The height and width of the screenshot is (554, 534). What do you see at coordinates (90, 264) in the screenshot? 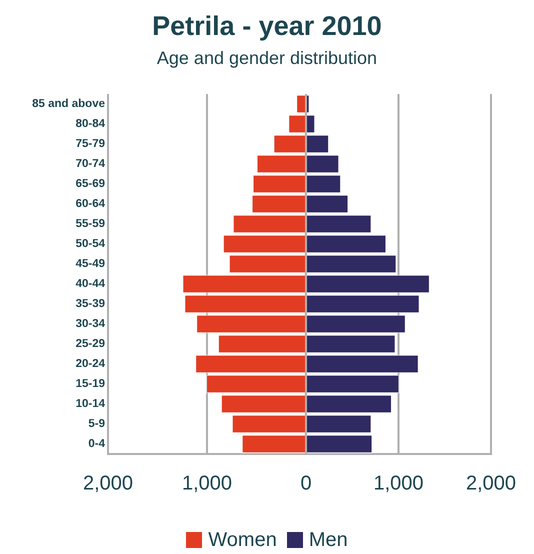
I see `y-tick-label: 45-49` at bounding box center [90, 264].